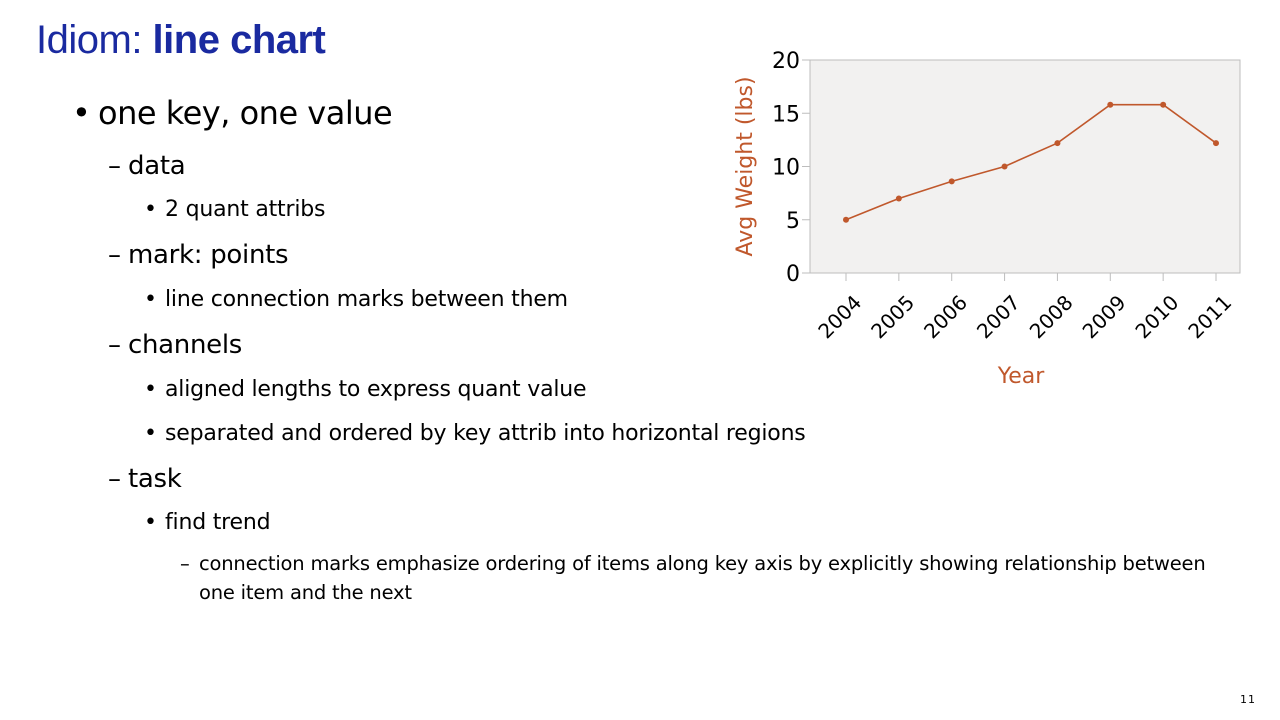 This screenshot has width=1280, height=720. What do you see at coordinates (793, 221) in the screenshot?
I see `y-tick-label: 5` at bounding box center [793, 221].